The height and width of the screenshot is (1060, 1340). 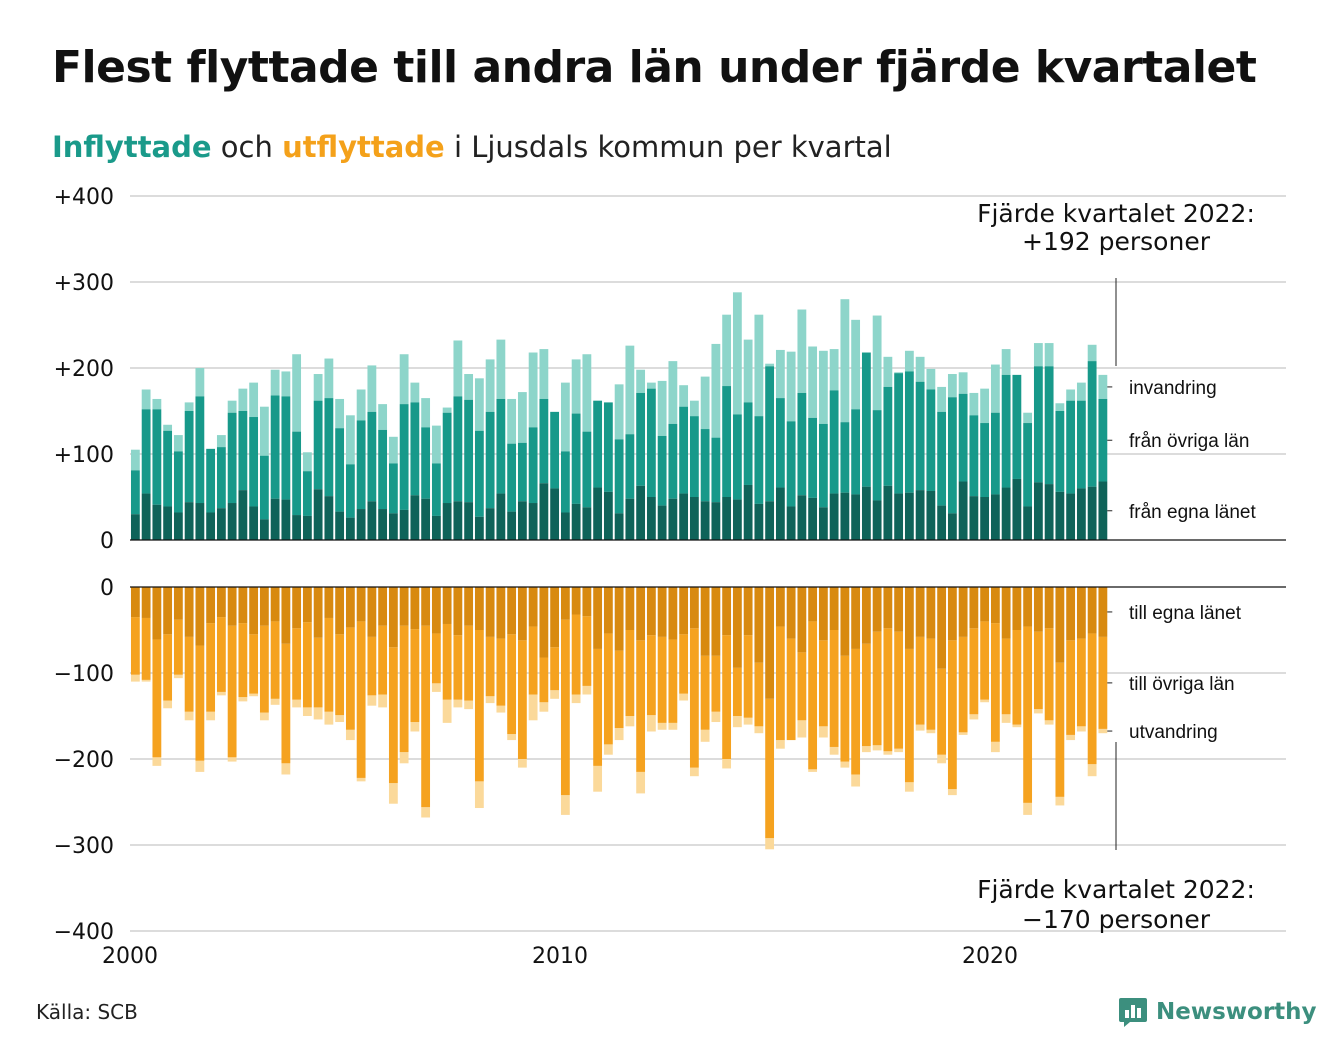 What do you see at coordinates (84, 932) in the screenshot?
I see `y-tick-label: −400` at bounding box center [84, 932].